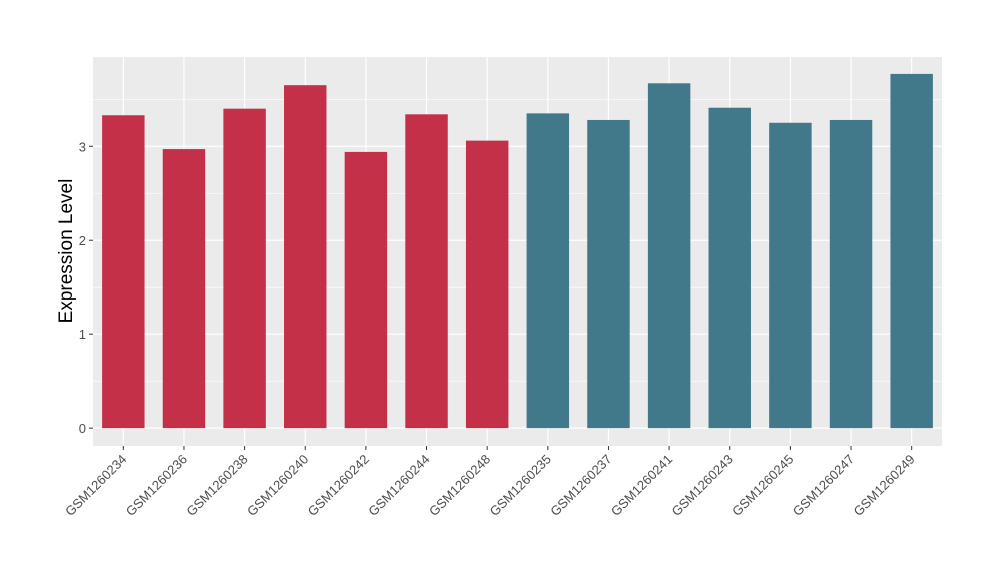 The image size is (1000, 580). I want to click on y-tick-label: 0, so click(82, 428).